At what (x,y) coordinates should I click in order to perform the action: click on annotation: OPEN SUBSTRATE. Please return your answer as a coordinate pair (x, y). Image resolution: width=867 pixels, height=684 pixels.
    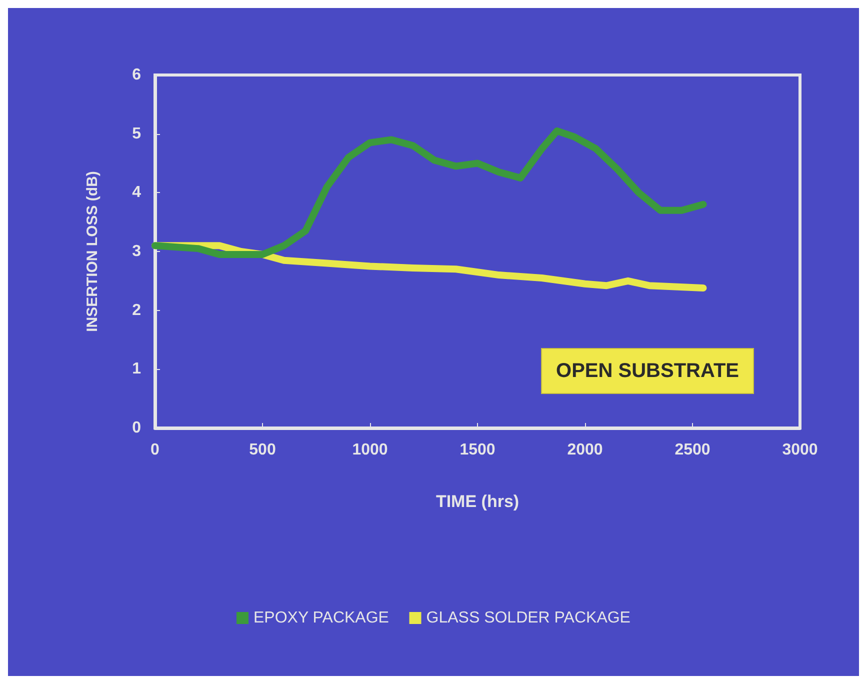
    Looking at the image, I should click on (648, 371).